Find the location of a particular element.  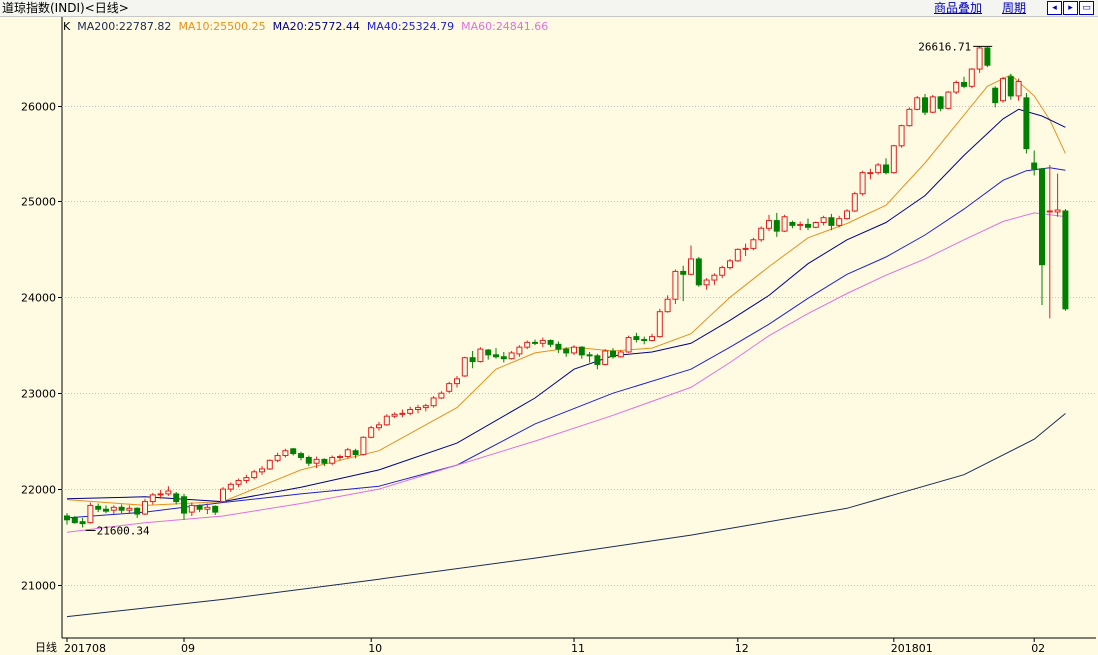

legend-k-label: K is located at coordinates (67, 26).